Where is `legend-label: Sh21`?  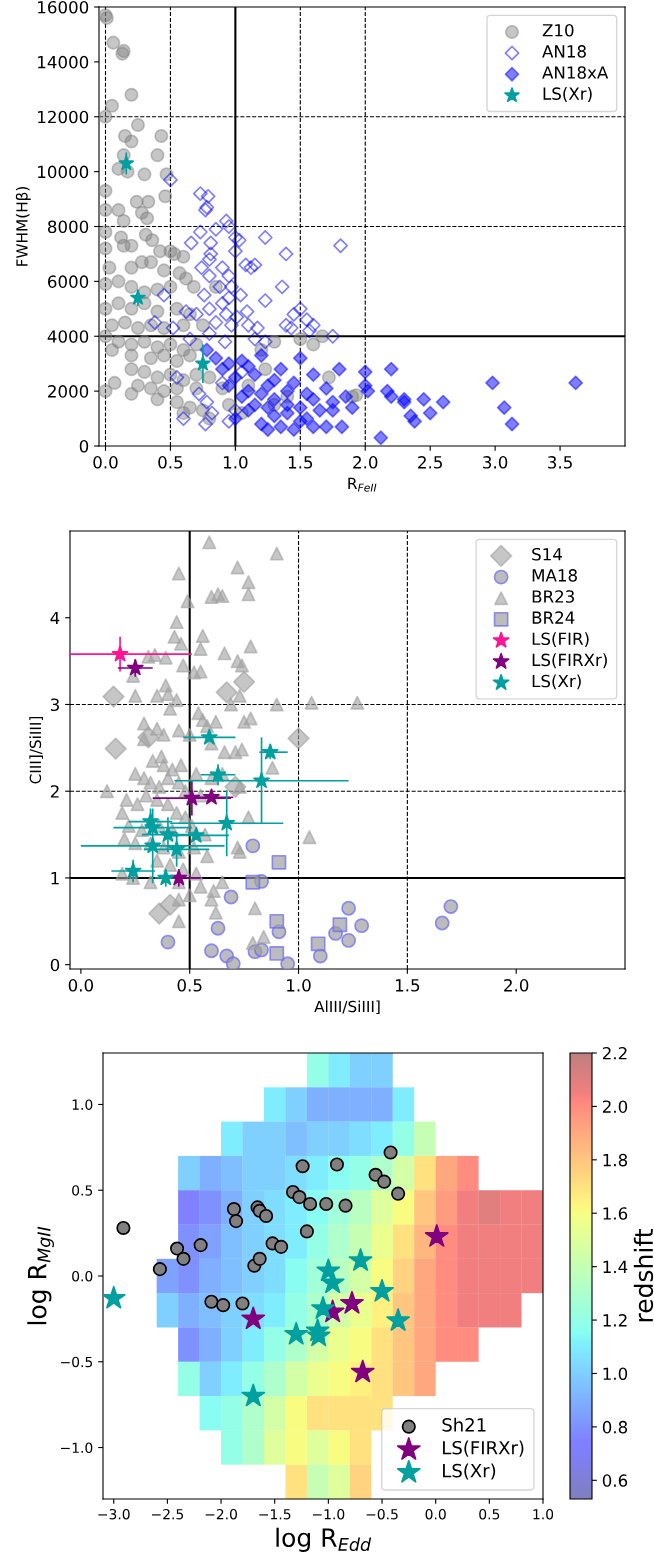
legend-label: Sh21 is located at coordinates (464, 1424).